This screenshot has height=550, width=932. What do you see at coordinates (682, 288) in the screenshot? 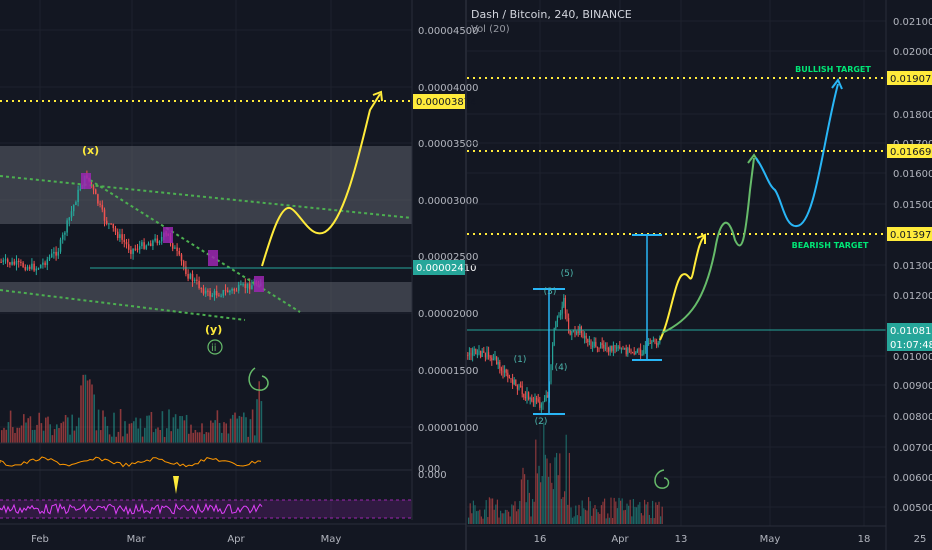
I see `projected-path-right-yellow` at bounding box center [682, 288].